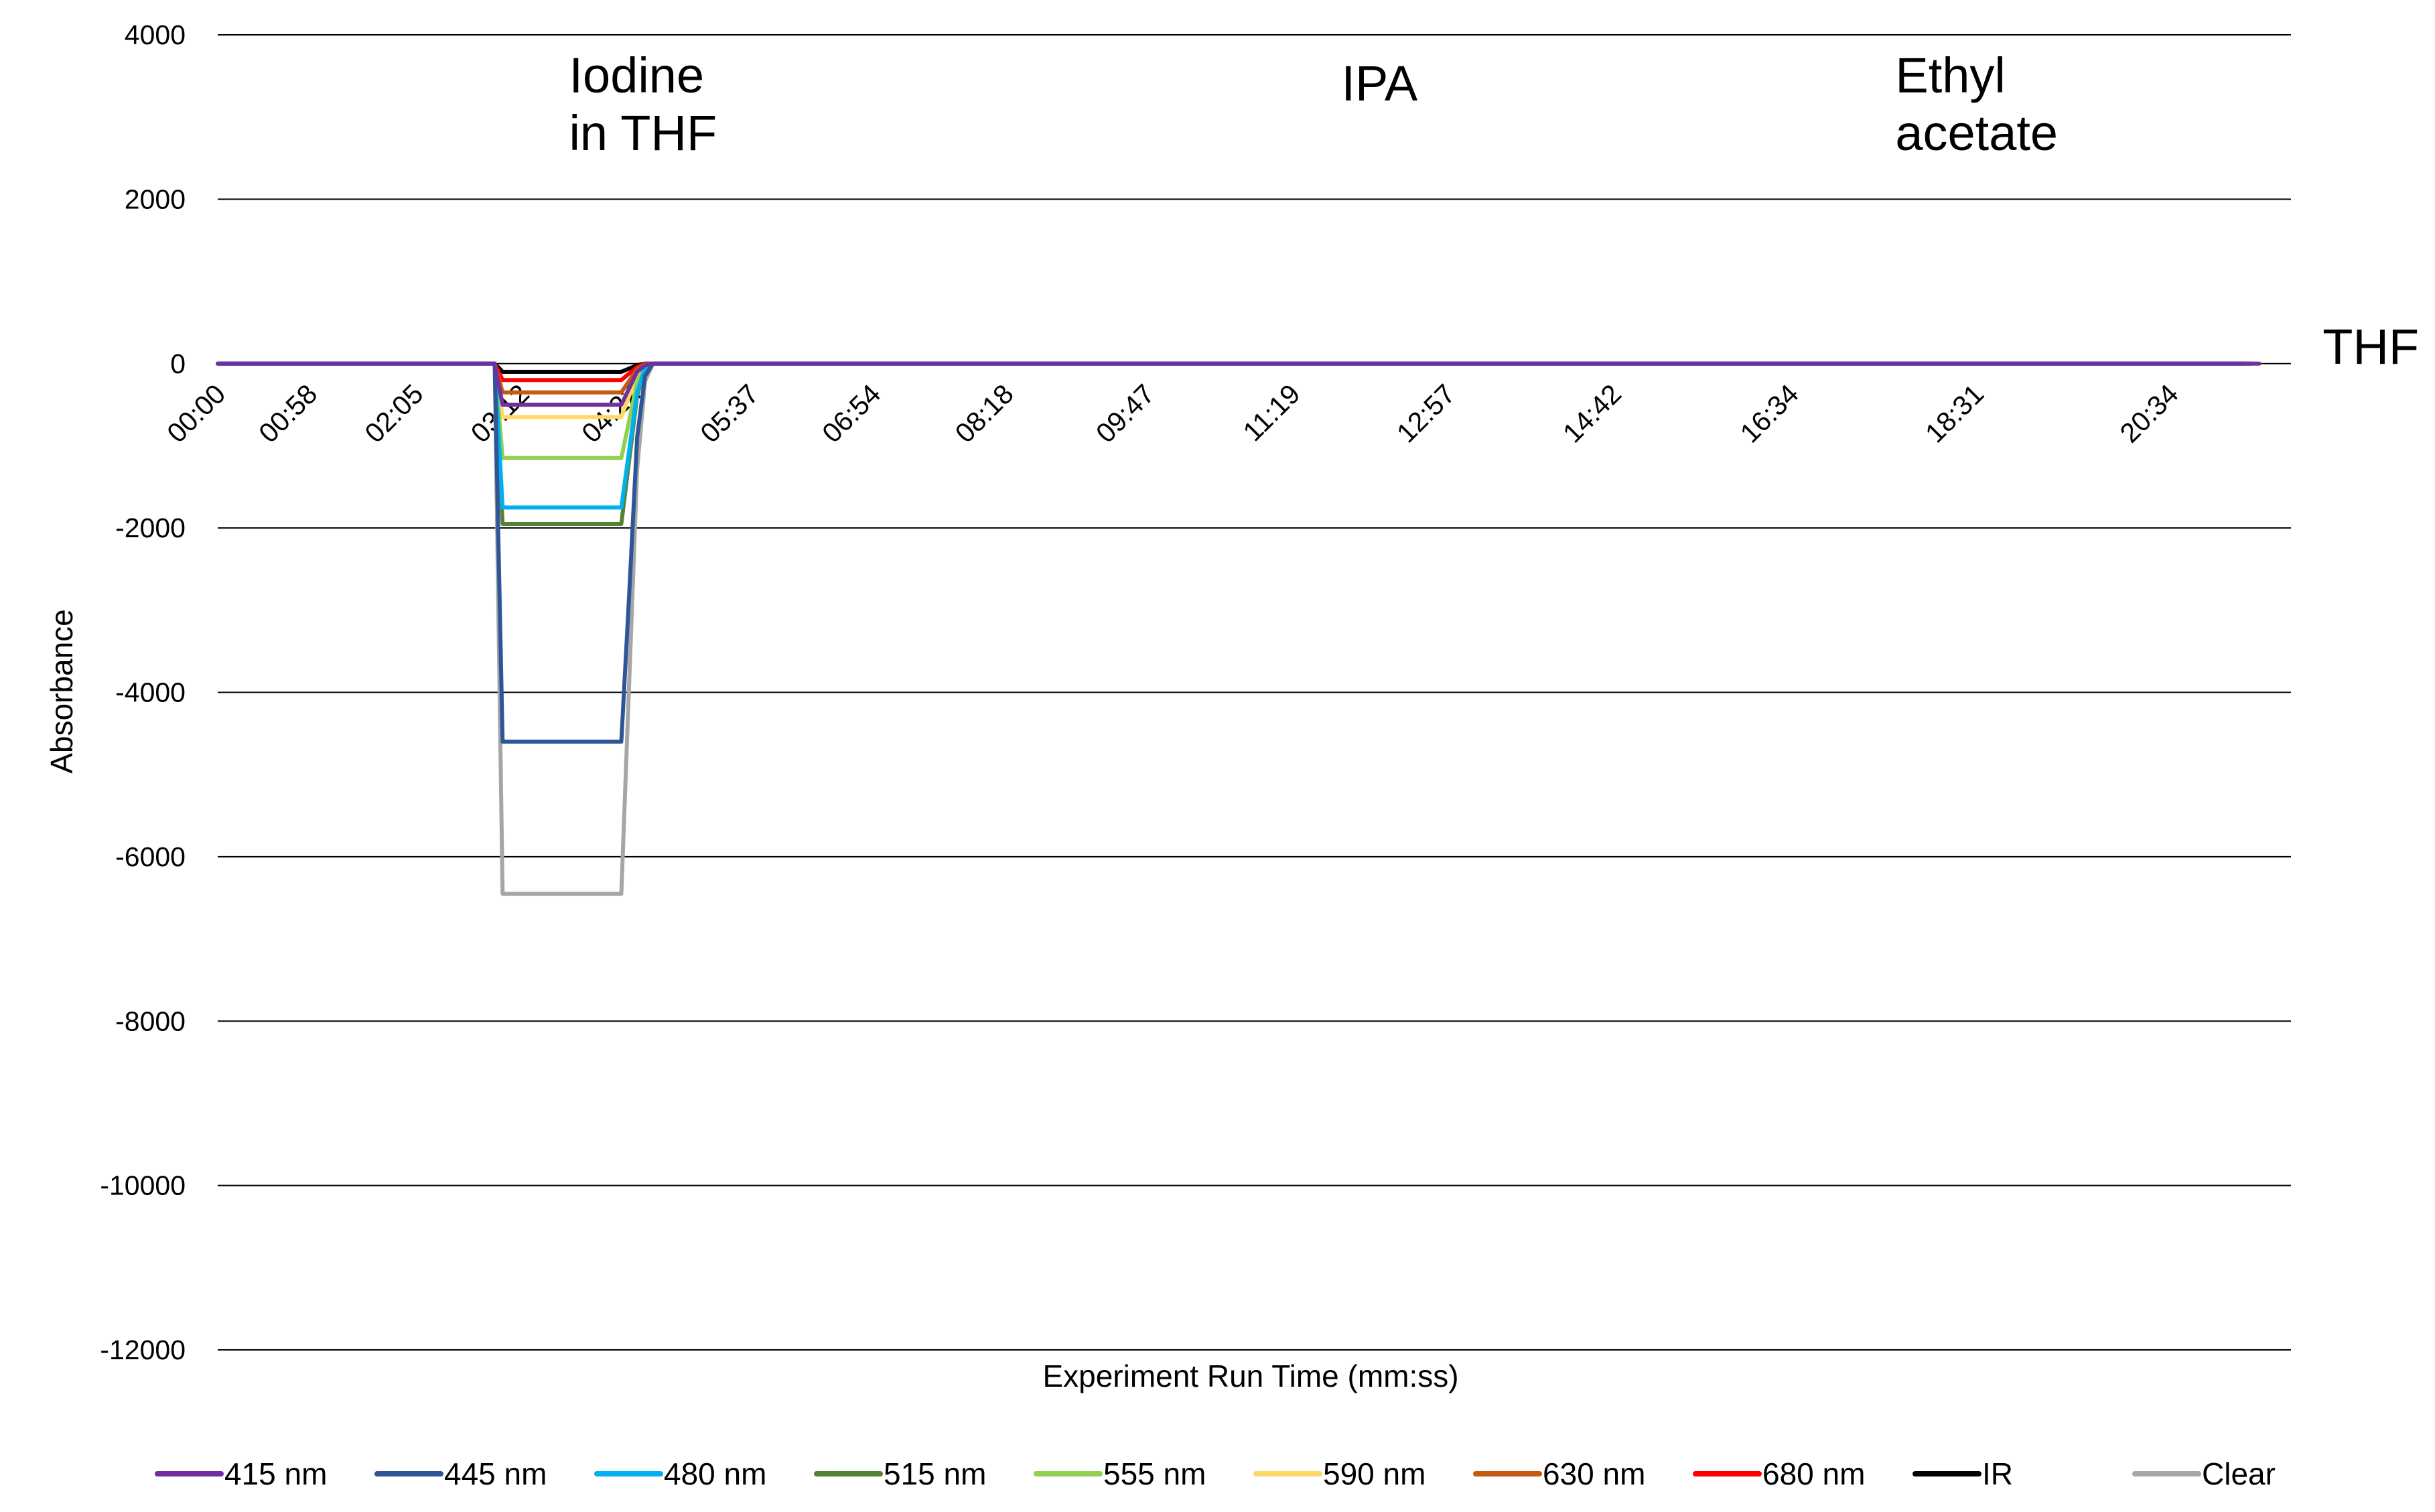  Describe the element at coordinates (1997, 1473) in the screenshot. I see `legend-label: IR` at that location.